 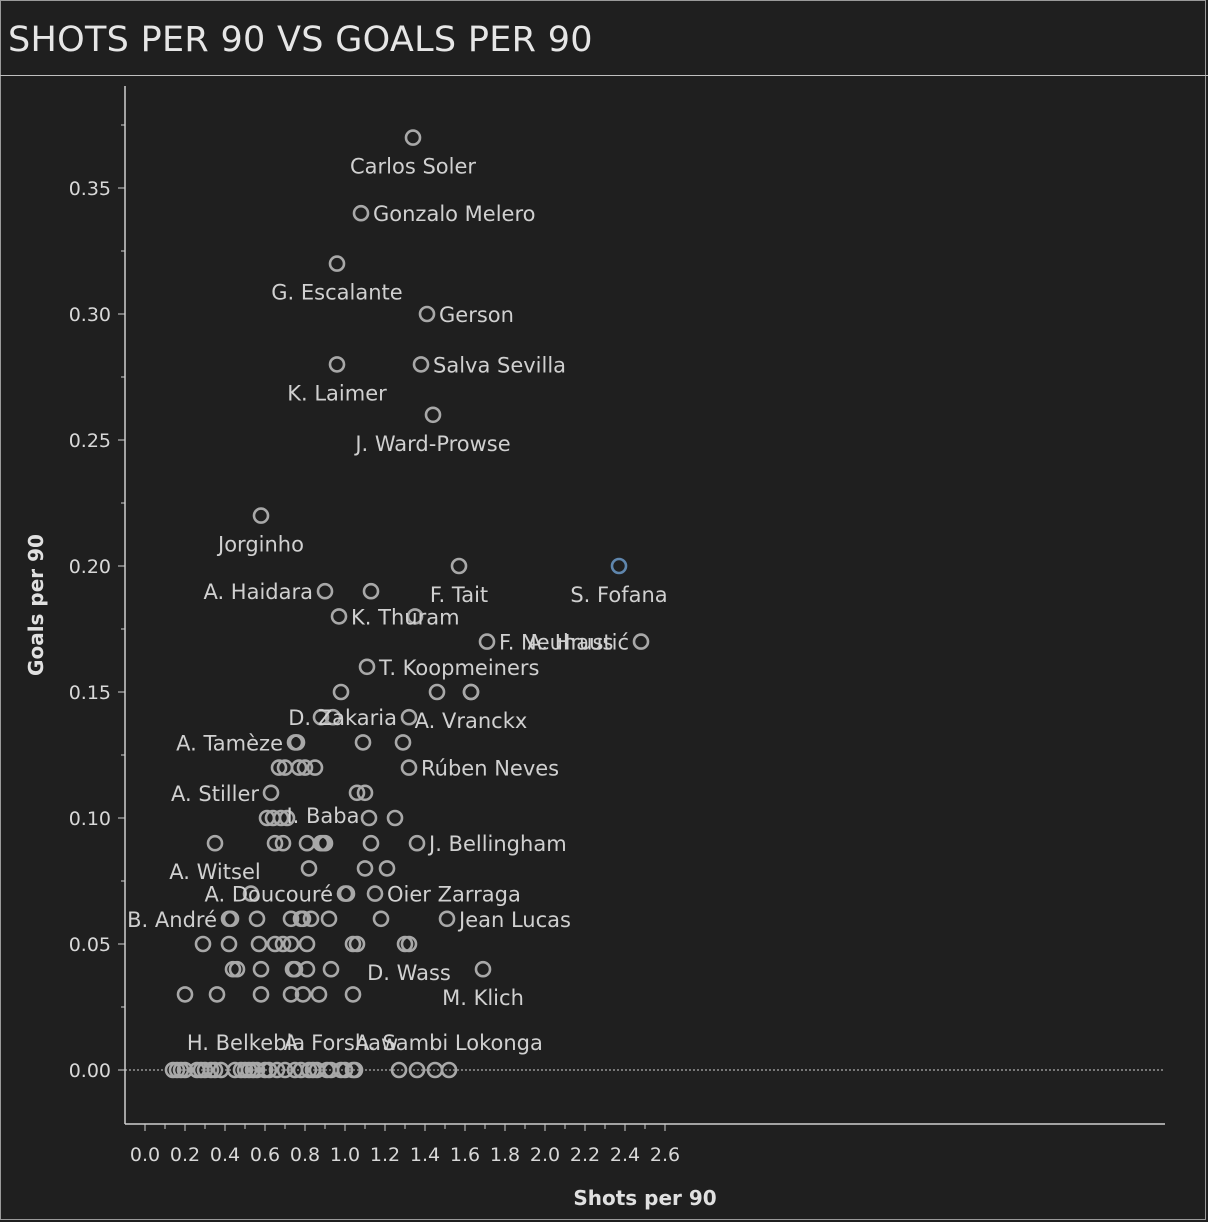 I want to click on title-bar: SHOTS PER 90 VS GOALS PER 90, so click(x=604, y=38).